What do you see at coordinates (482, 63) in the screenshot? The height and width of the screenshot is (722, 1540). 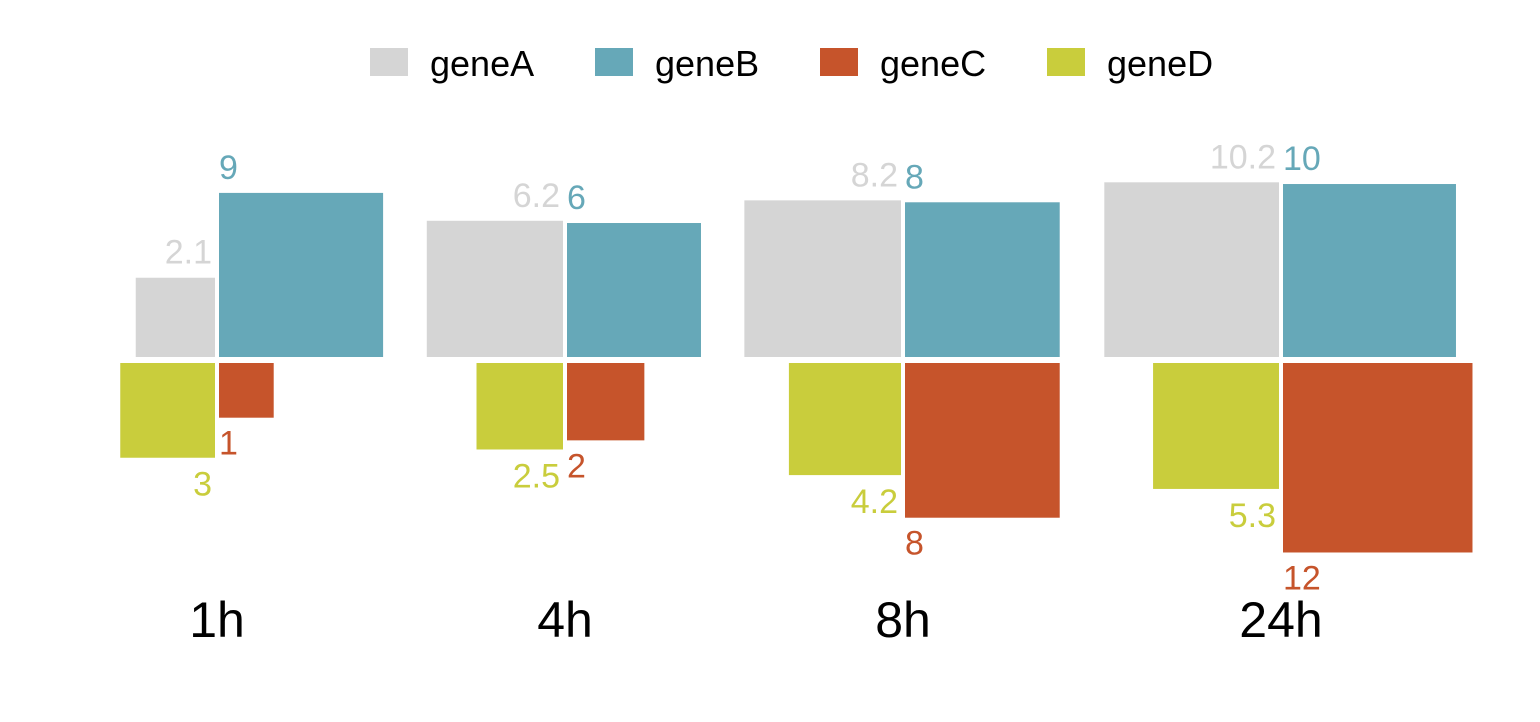 I see `legend-label-geneA: geneA` at bounding box center [482, 63].